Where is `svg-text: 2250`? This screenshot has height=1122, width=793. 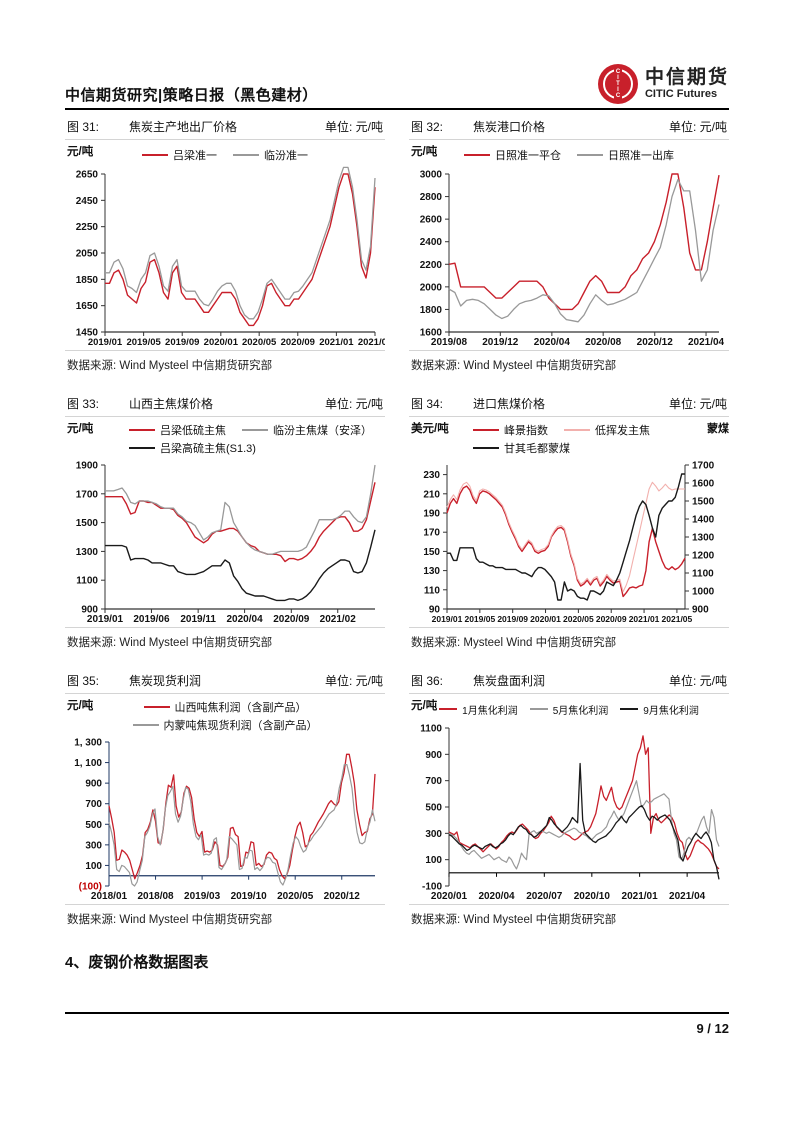
svg-text: 2250 is located at coordinates (87, 227).